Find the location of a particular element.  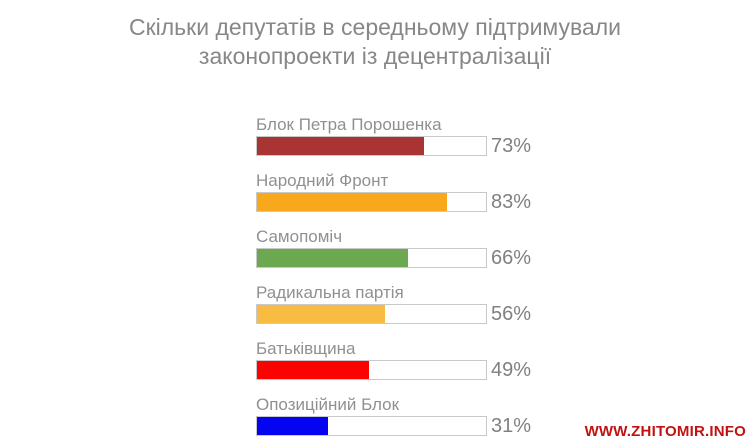

bar-label: Радикальна партія is located at coordinates (330, 292).